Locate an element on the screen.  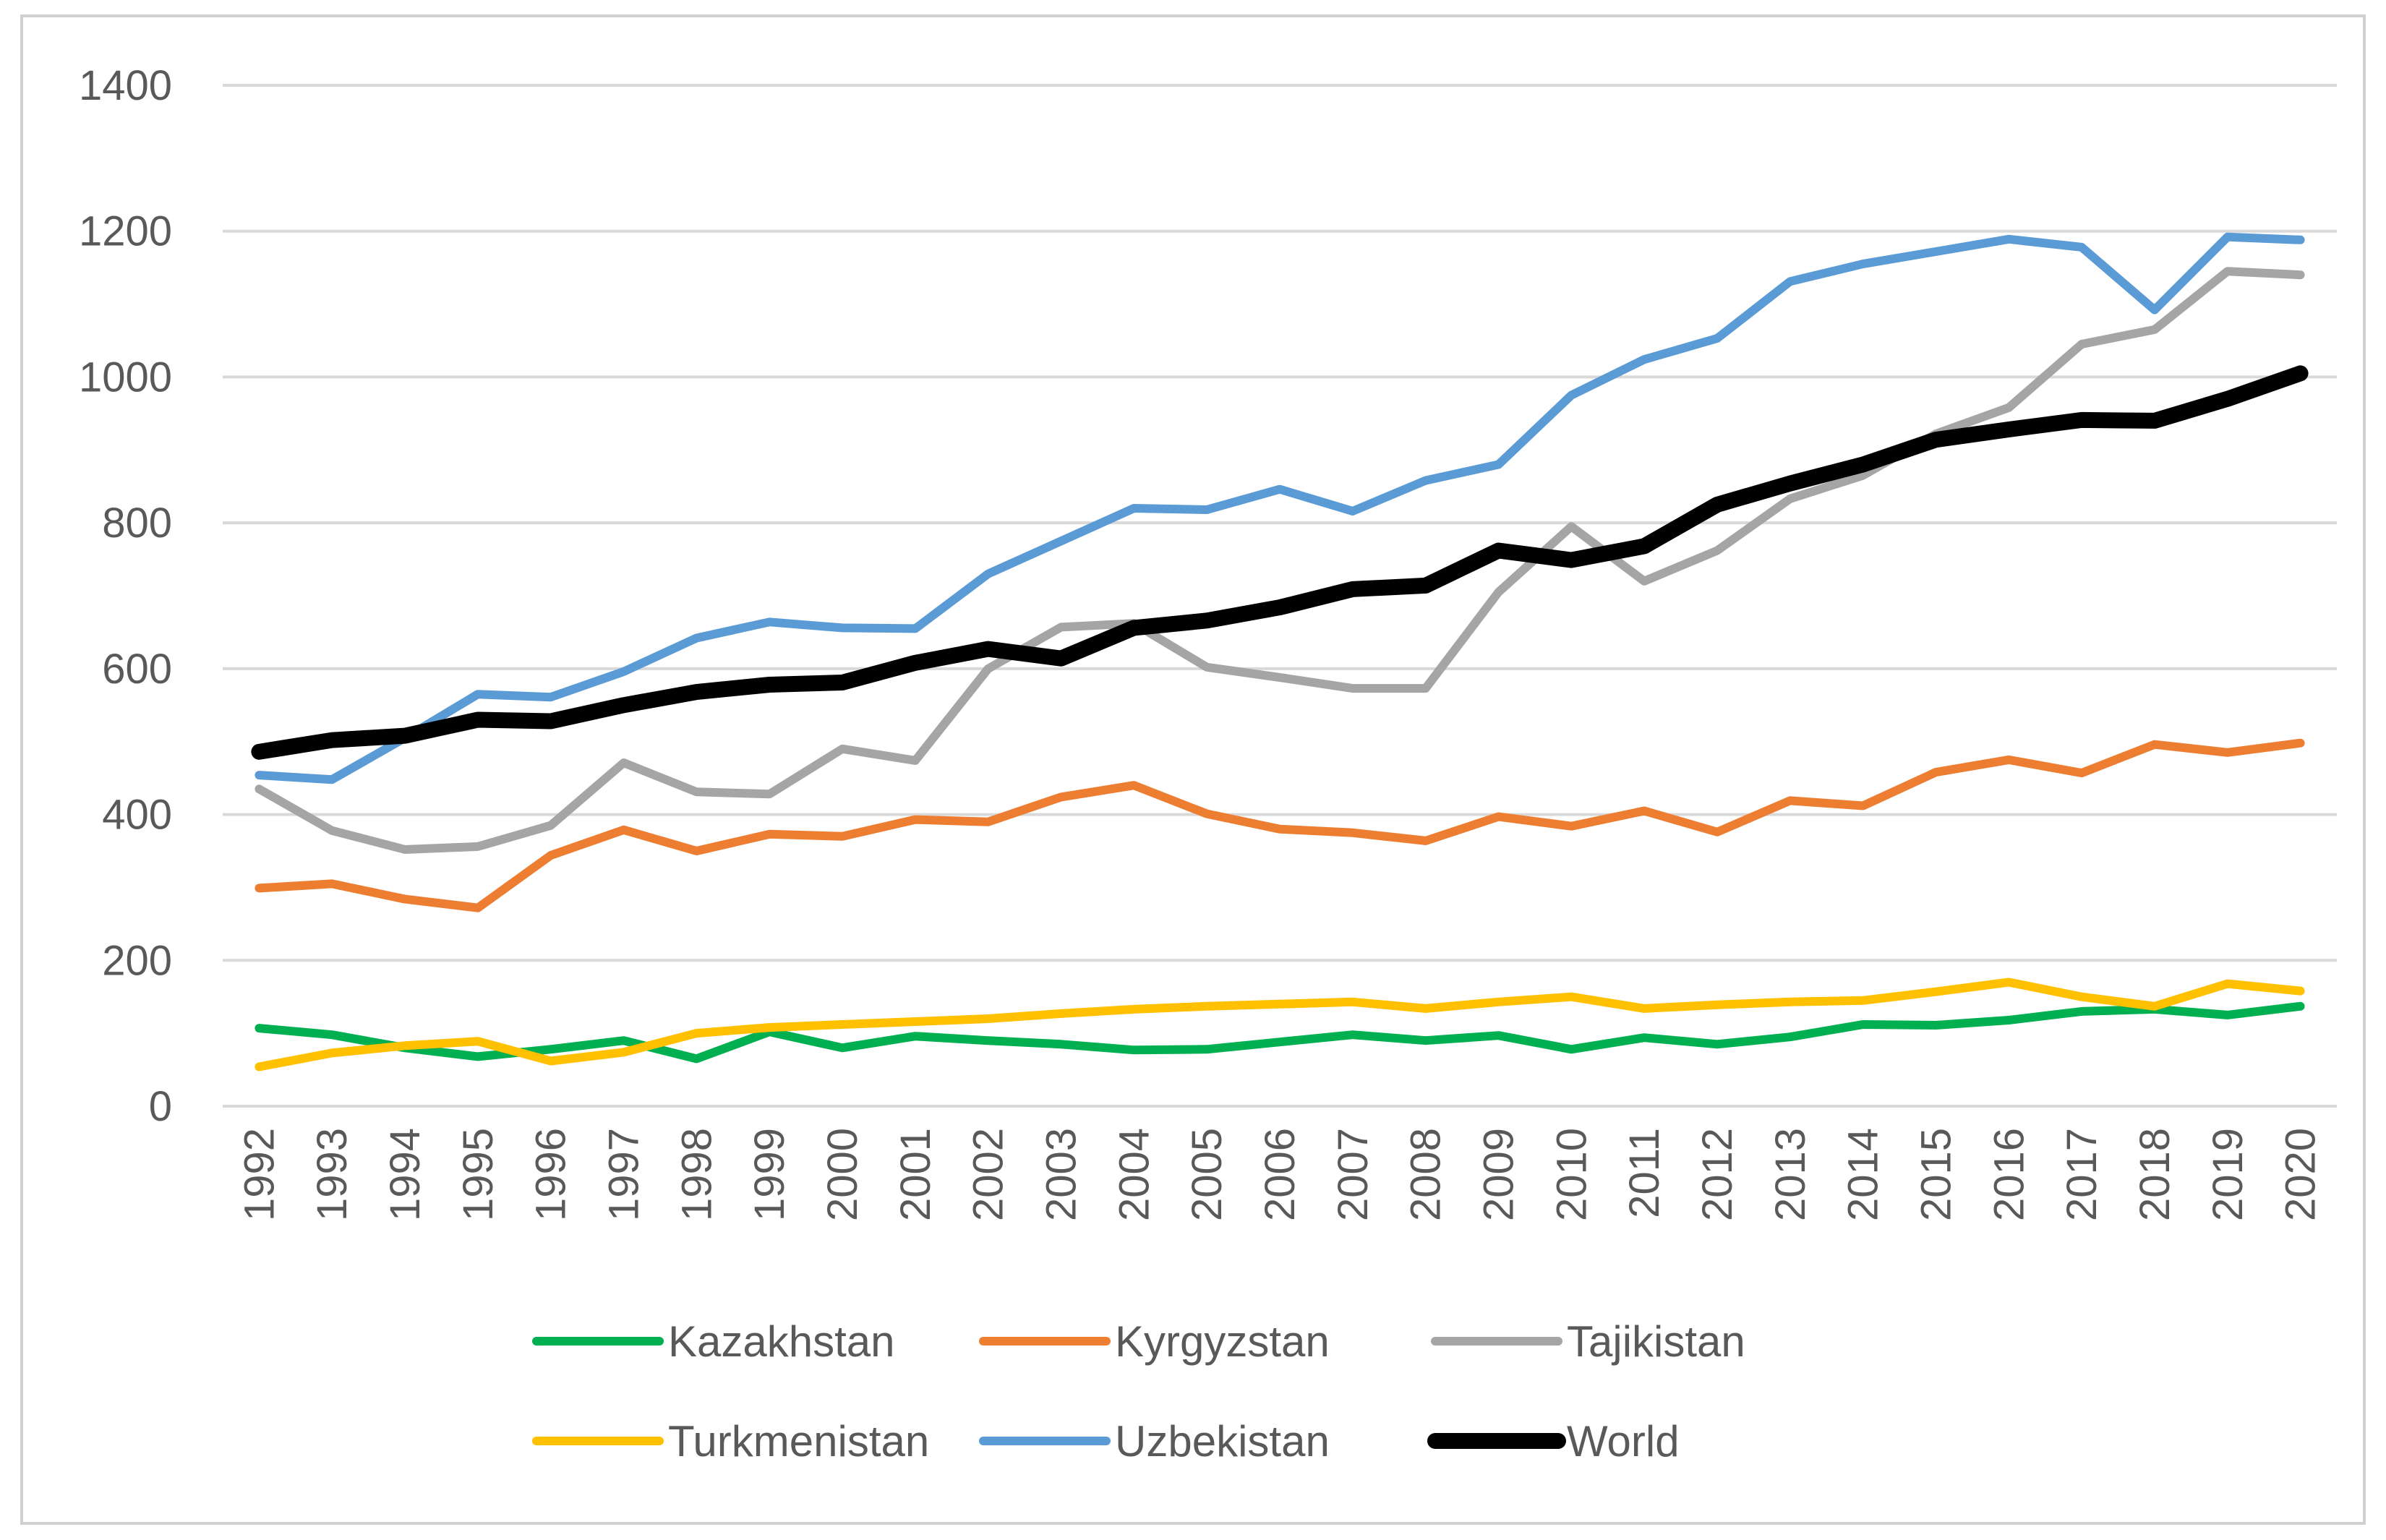
legend-label-tajikistan: Tajikistan is located at coordinates (1656, 1341).